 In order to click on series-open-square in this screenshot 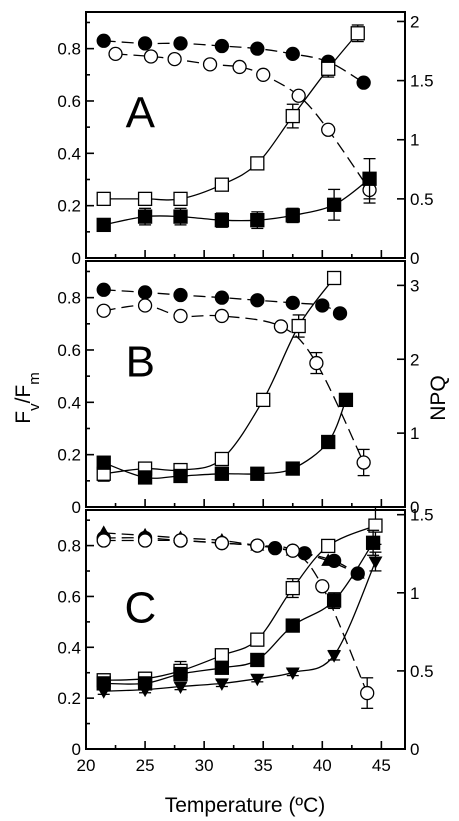, I will do `click(230, 115)`.